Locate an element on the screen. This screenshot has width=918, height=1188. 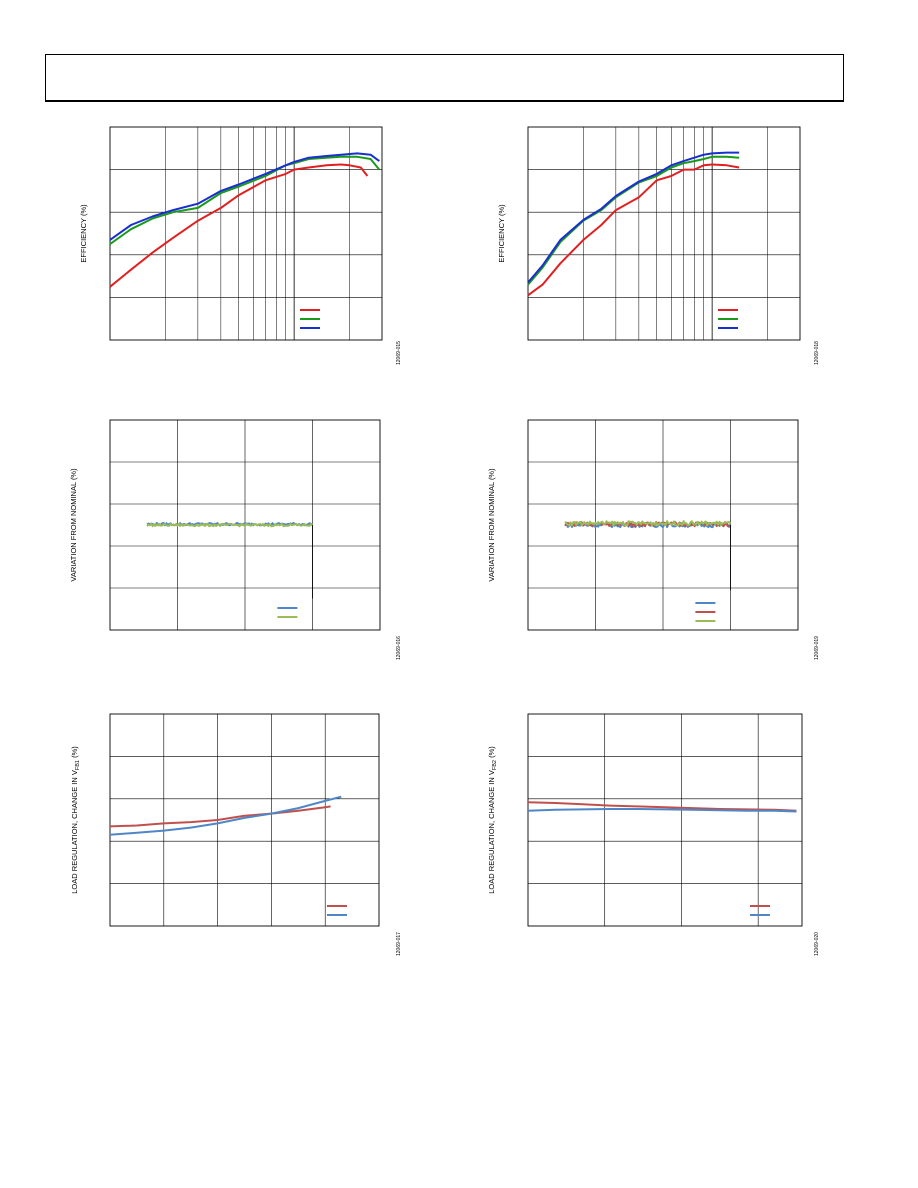
variation-chart-right: VARIATION FROM NOMINAL (%) 12069-019 is located at coordinates (654, 545).